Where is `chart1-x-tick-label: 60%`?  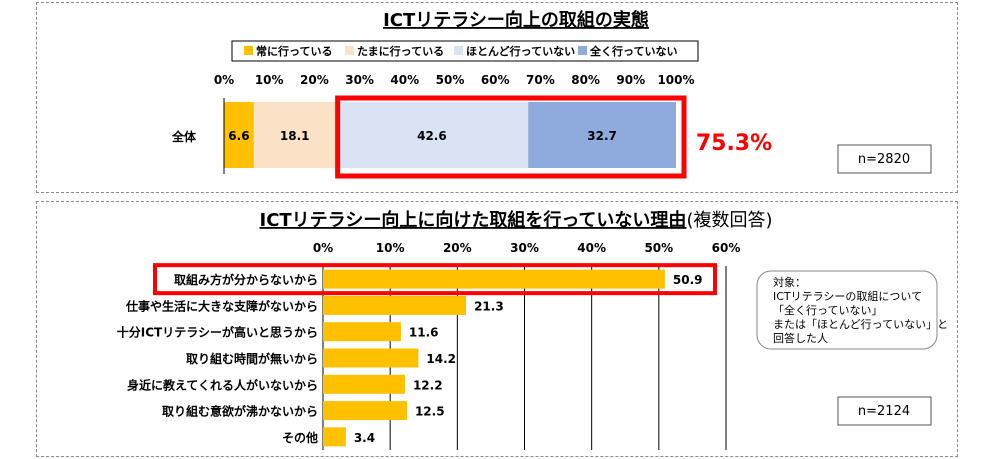 chart1-x-tick-label: 60% is located at coordinates (495, 80).